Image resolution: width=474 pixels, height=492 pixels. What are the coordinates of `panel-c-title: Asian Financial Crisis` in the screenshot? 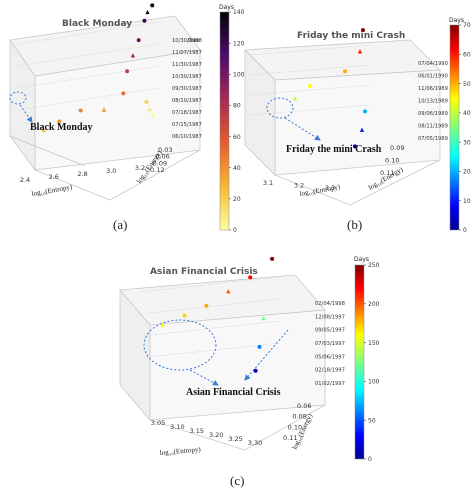 It's located at (204, 272).